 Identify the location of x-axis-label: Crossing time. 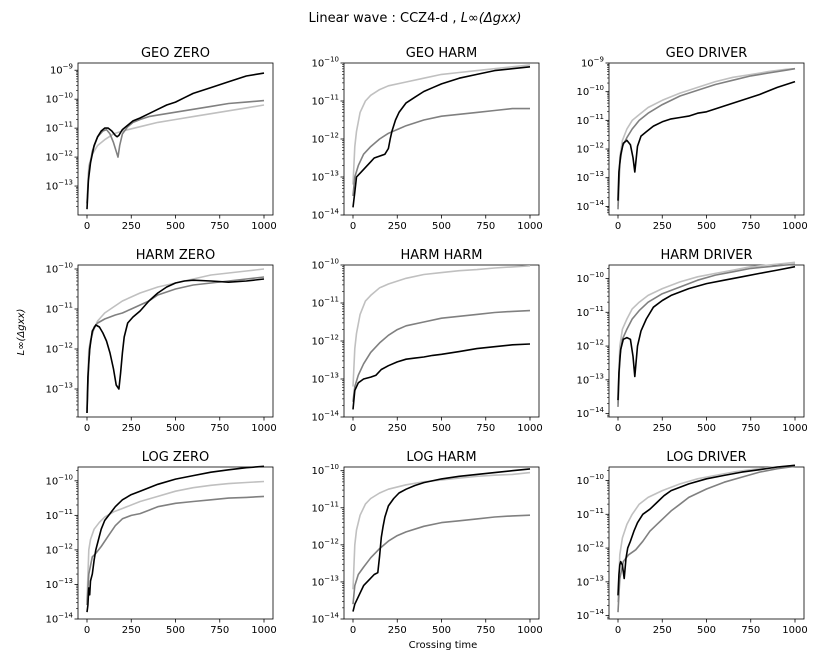
(443, 645).